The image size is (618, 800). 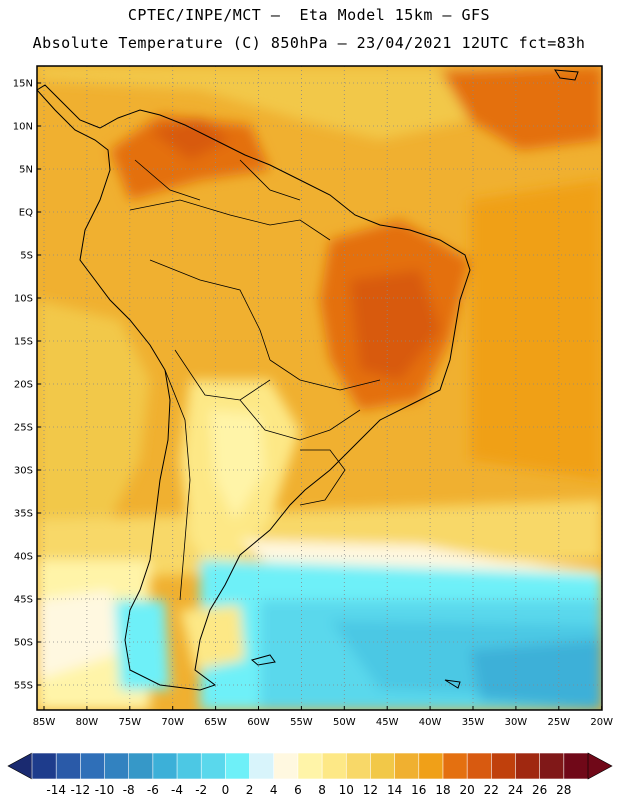 I want to click on colorbar-tick-label: -14, so click(x=56, y=790).